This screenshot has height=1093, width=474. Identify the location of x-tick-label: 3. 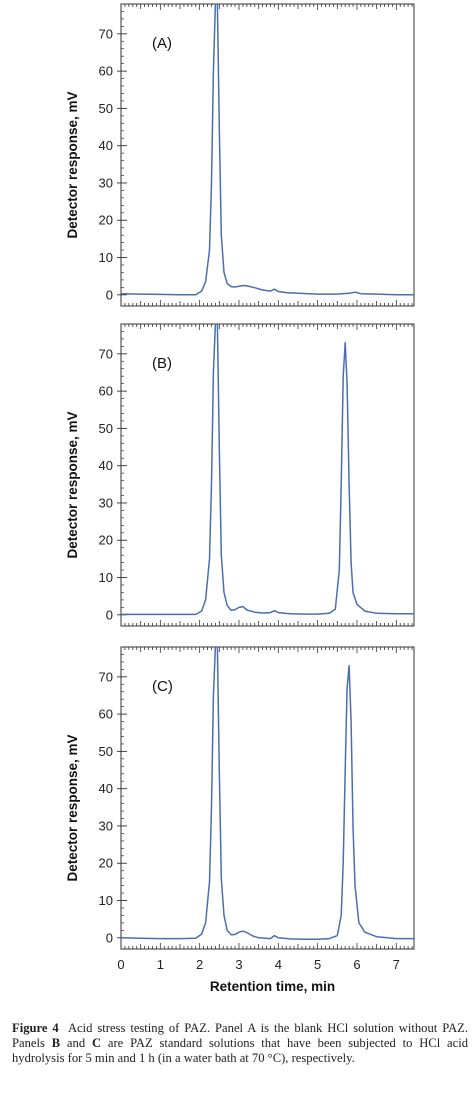
(238, 964).